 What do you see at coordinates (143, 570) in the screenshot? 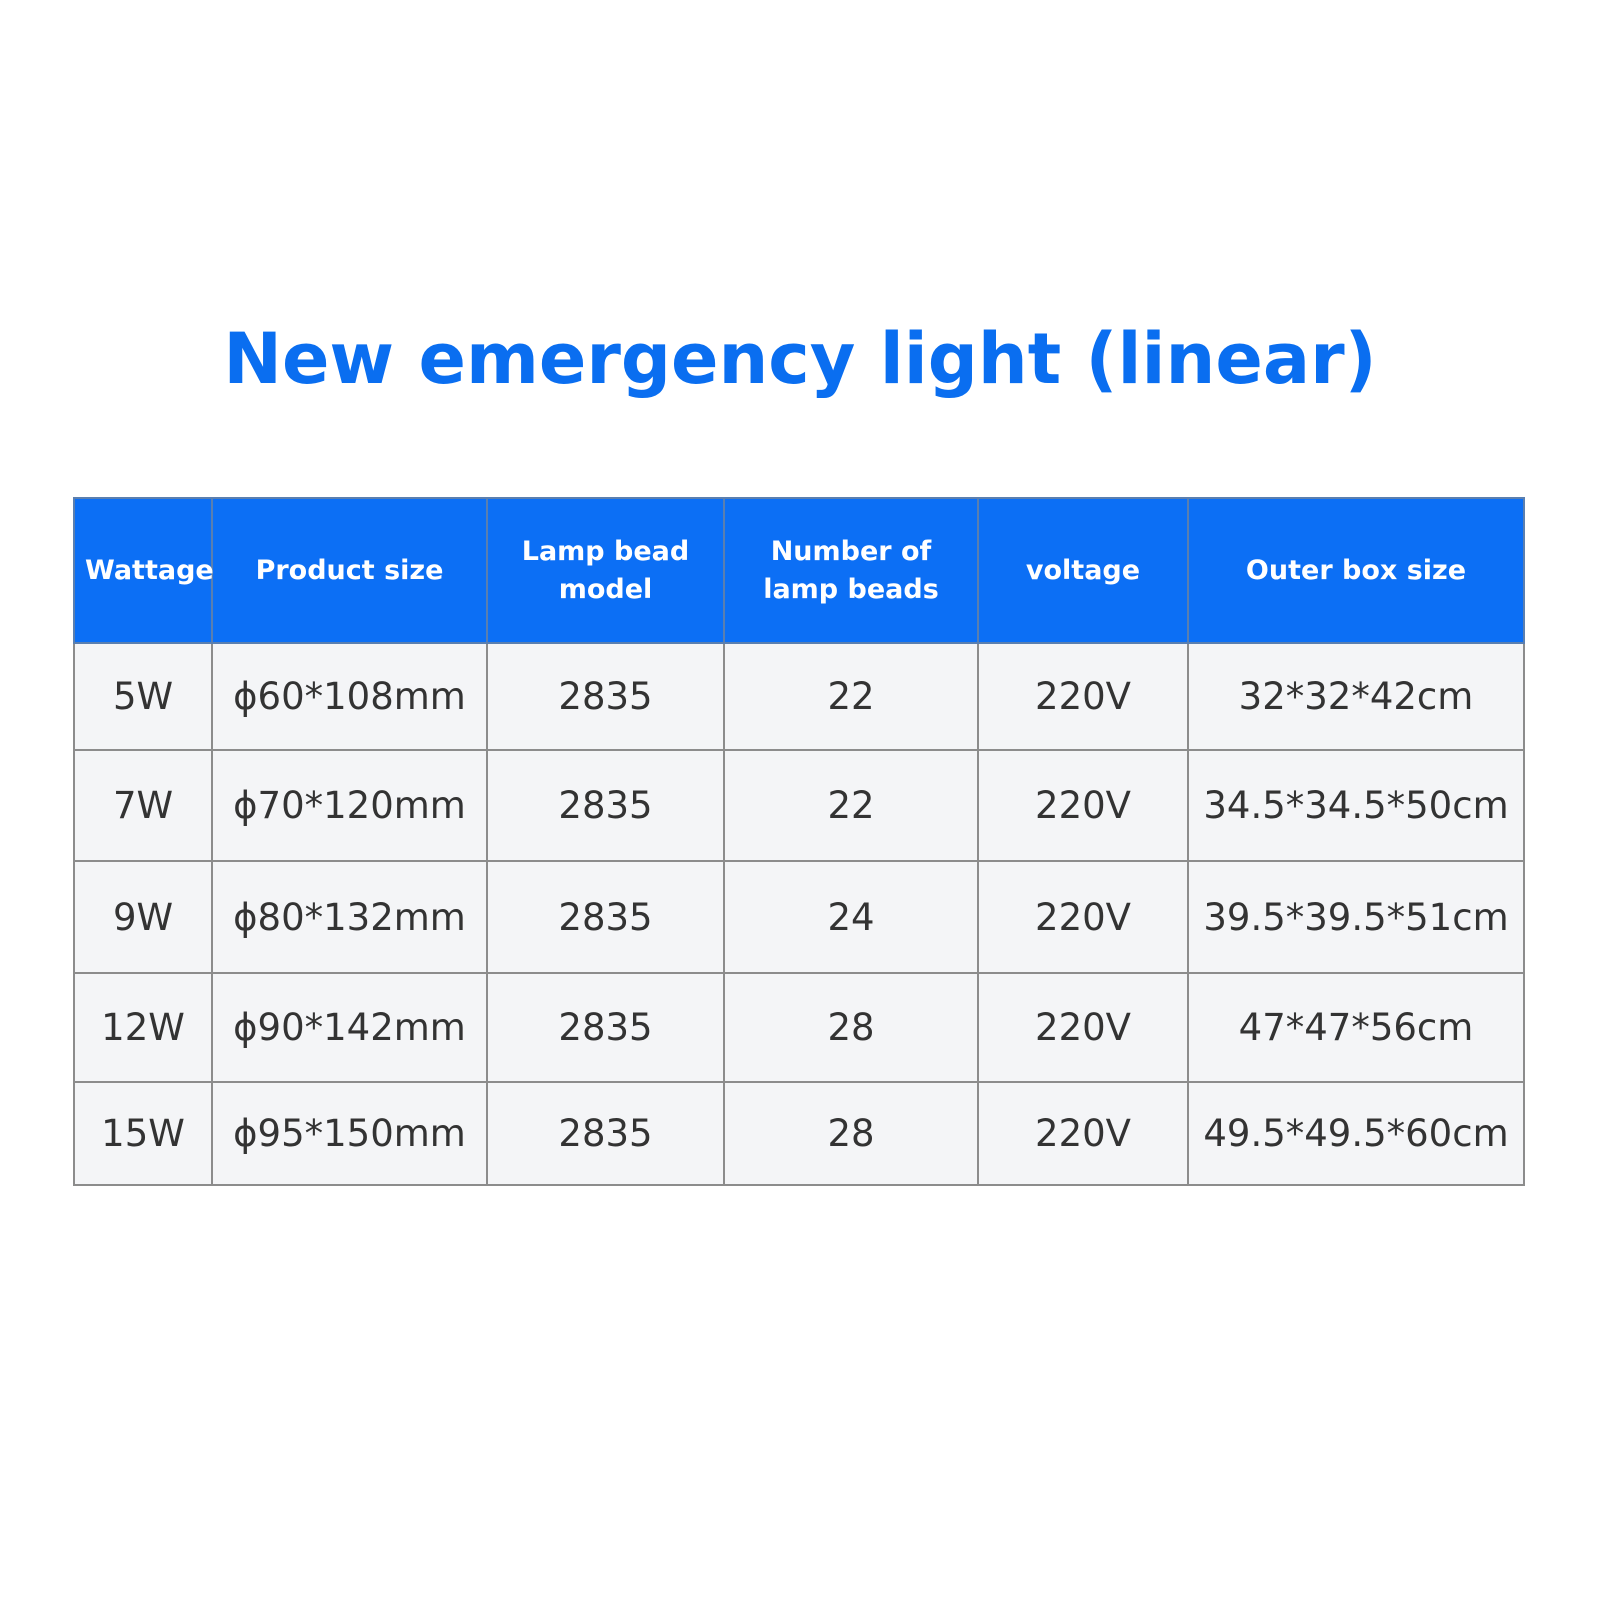
I see `column-header: Wattage` at bounding box center [143, 570].